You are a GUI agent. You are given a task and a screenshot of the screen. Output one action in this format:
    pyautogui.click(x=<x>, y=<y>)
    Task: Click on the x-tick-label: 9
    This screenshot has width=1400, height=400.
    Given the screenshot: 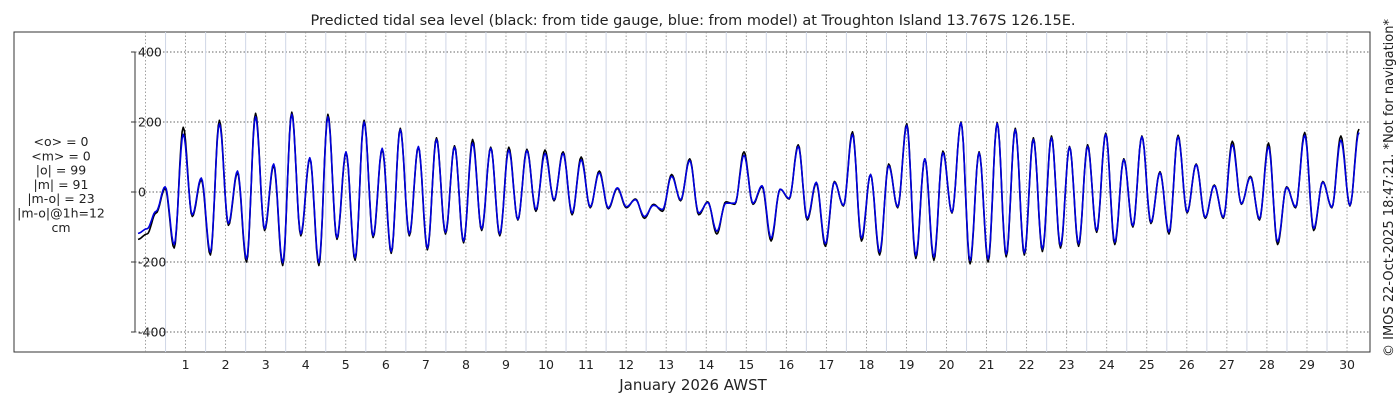 What is the action you would take?
    pyautogui.click(x=506, y=364)
    